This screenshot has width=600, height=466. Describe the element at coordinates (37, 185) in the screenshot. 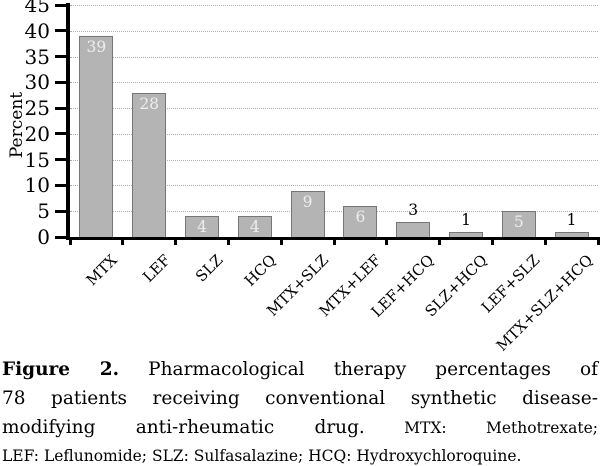

I see `y-tick-label: 10` at that location.